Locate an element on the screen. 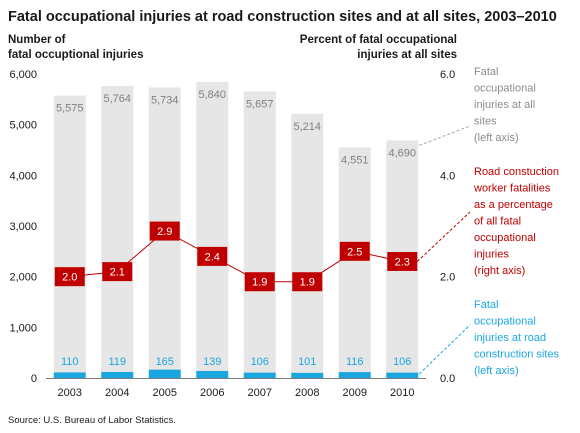 Image resolution: width=580 pixels, height=433 pixels. total-value-label: 4,551 is located at coordinates (355, 160).